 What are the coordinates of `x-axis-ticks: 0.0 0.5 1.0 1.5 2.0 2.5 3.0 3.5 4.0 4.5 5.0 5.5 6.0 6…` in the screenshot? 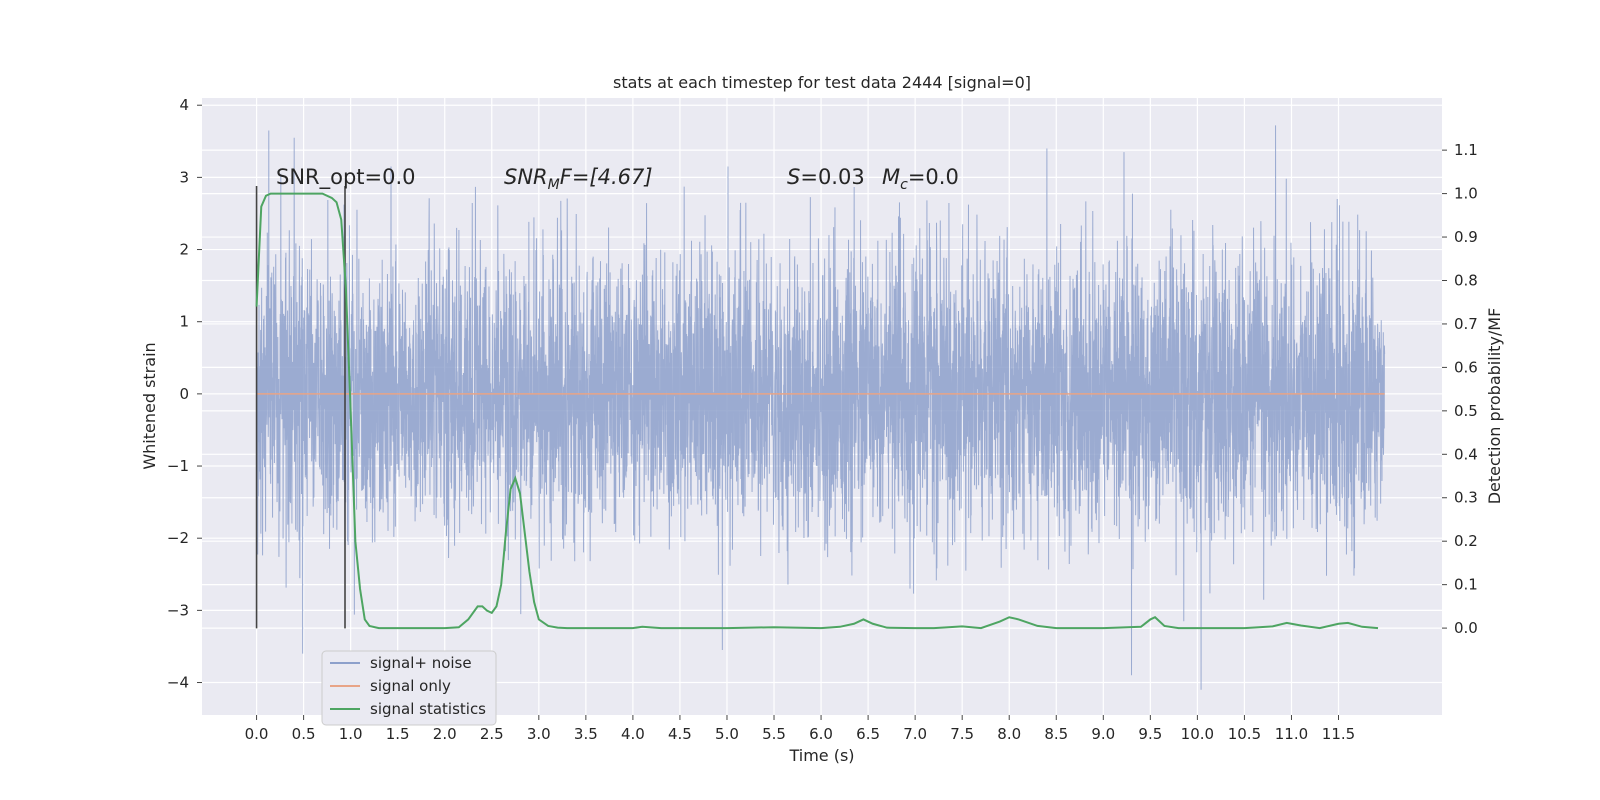 It's located at (800, 729).